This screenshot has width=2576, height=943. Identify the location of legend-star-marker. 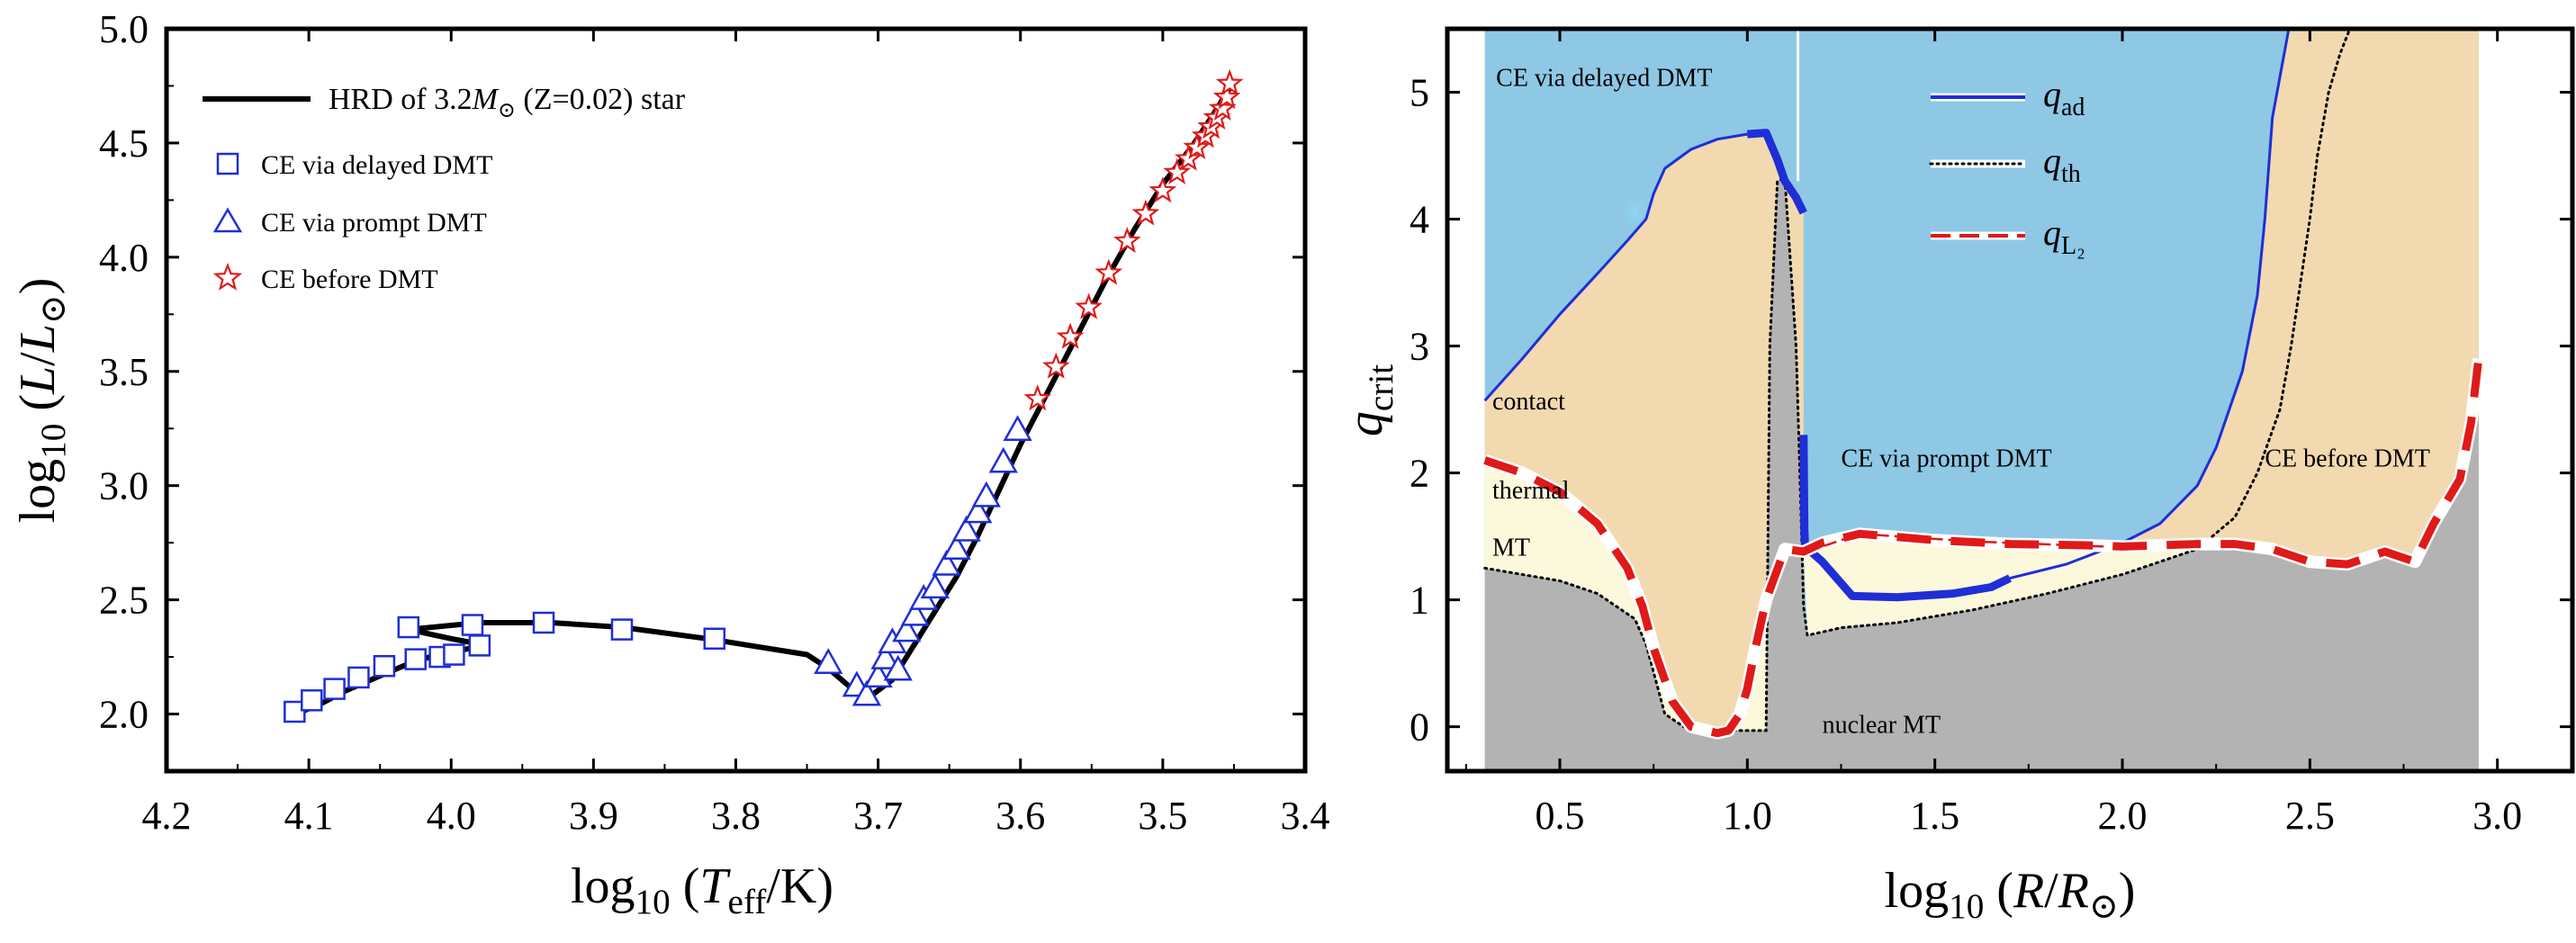
(227, 276).